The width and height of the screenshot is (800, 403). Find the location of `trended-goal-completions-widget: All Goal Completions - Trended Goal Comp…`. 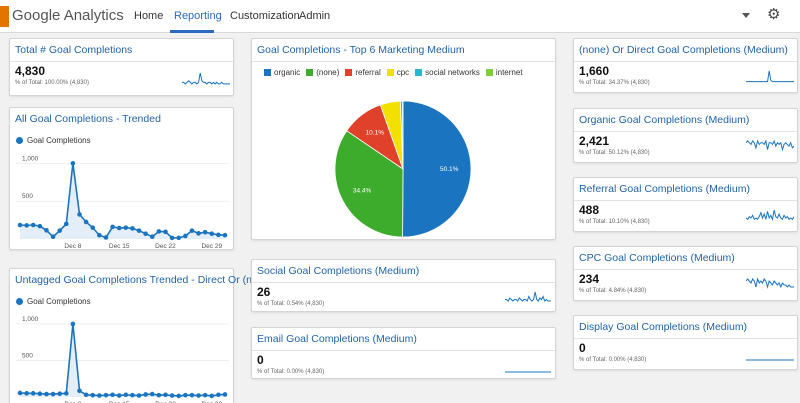

trended-goal-completions-widget: All Goal Completions - Trended Goal Comp… is located at coordinates (121, 178).